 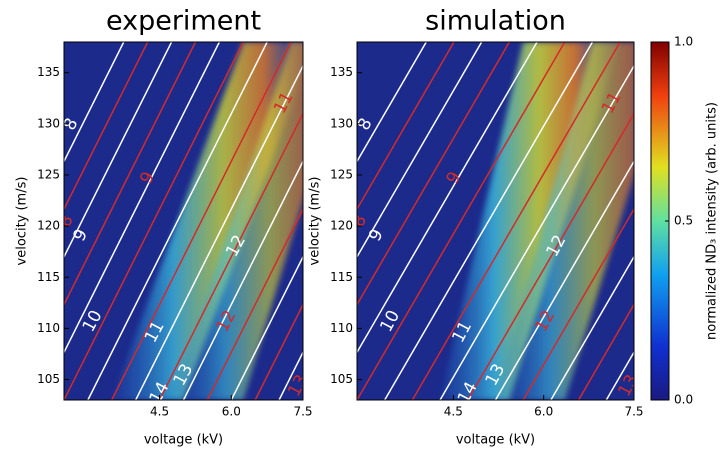 What do you see at coordinates (683, 221) in the screenshot?
I see `colorbar-tick-label: 0.5` at bounding box center [683, 221].